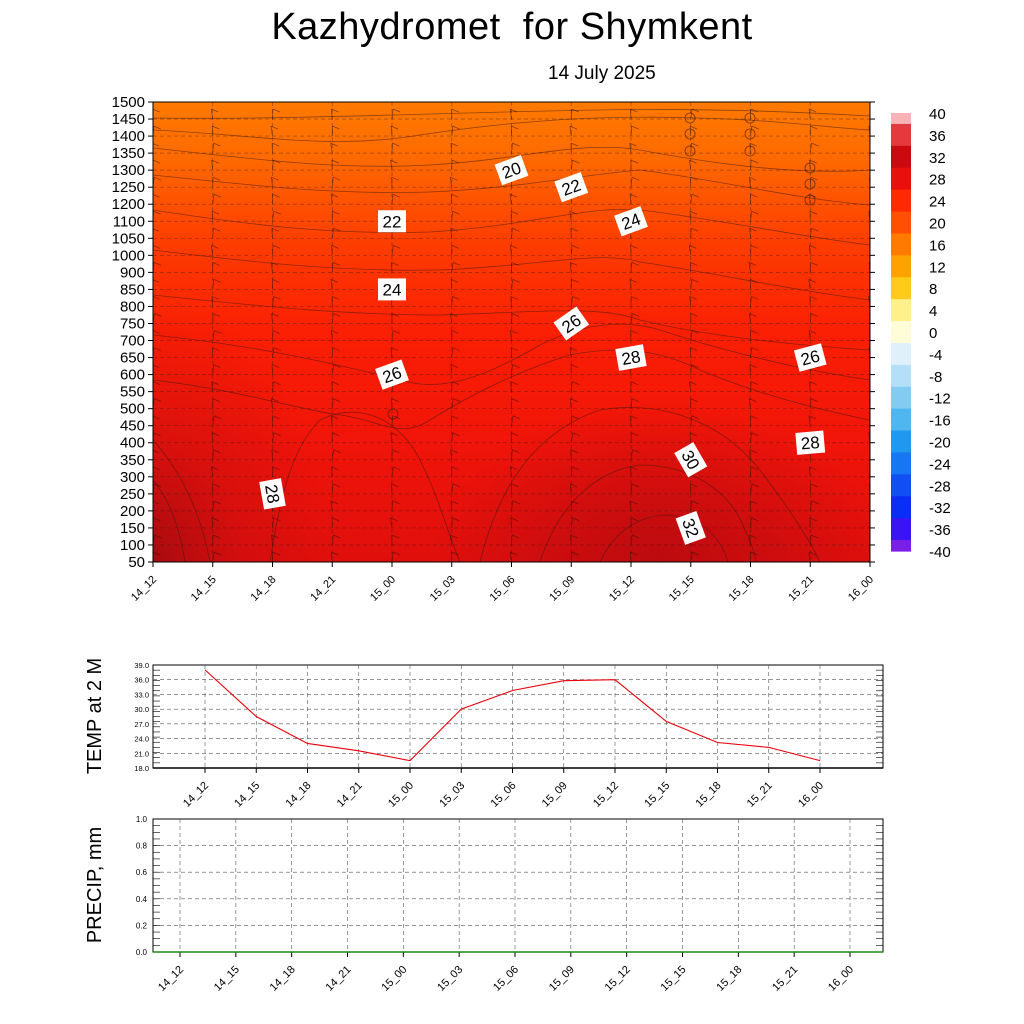  What do you see at coordinates (511, 170) in the screenshot?
I see `contour-label: 20` at bounding box center [511, 170].